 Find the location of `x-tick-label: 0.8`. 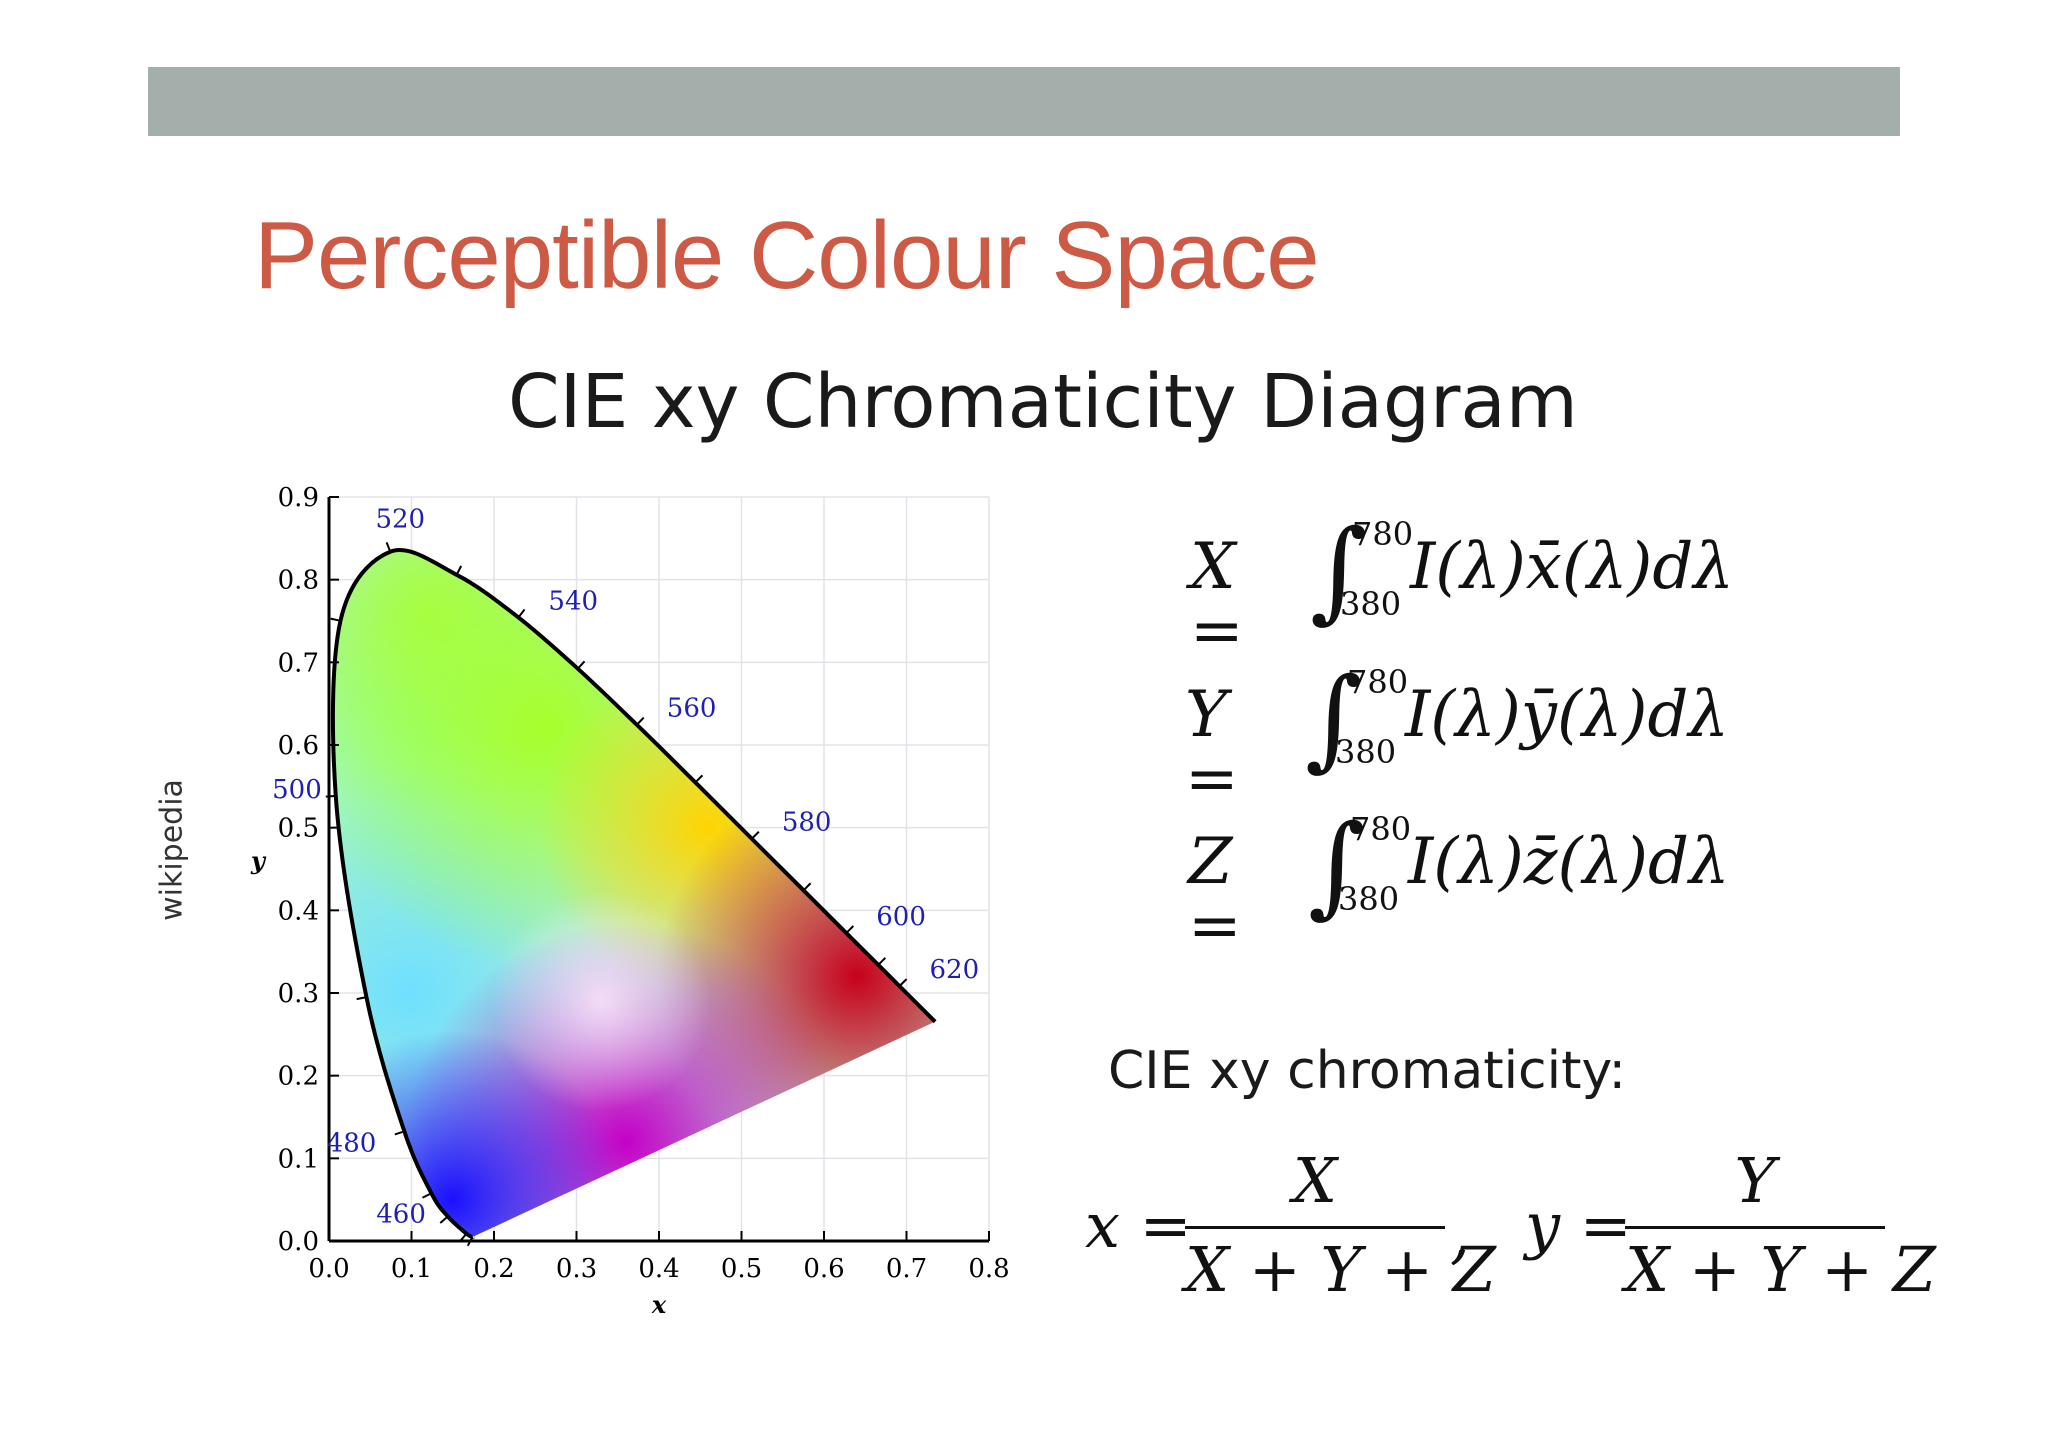

x-tick-label: 0.8 is located at coordinates (988, 1269).